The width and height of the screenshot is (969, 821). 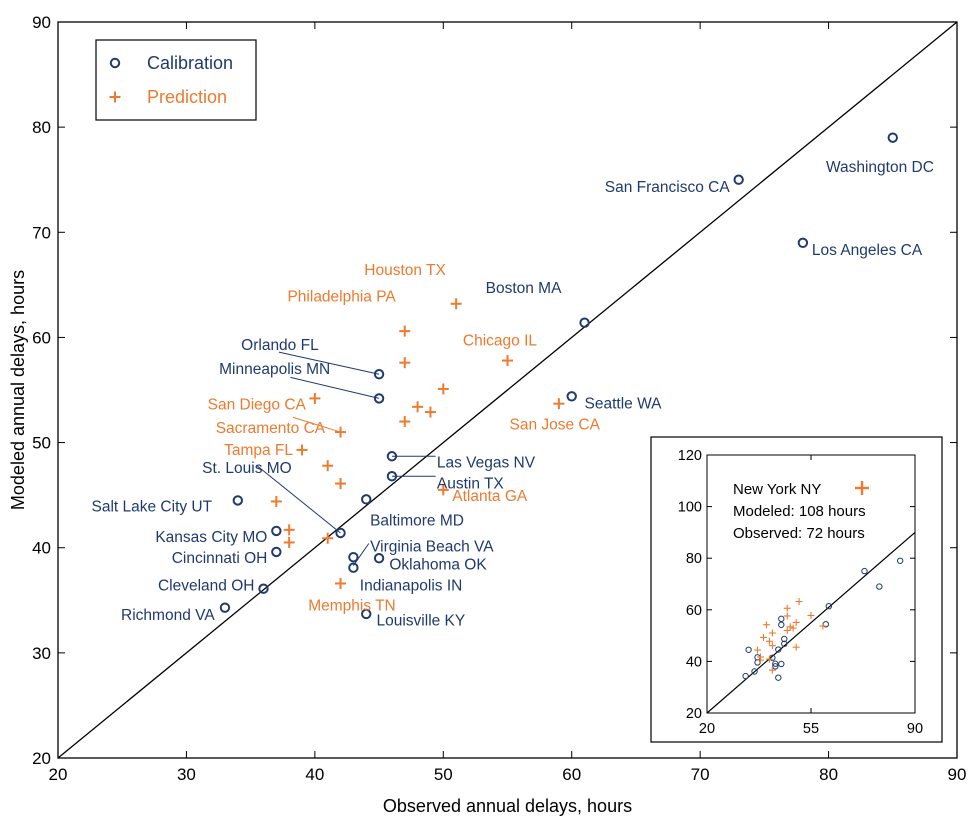 I want to click on x-tick-label: 70, so click(x=700, y=774).